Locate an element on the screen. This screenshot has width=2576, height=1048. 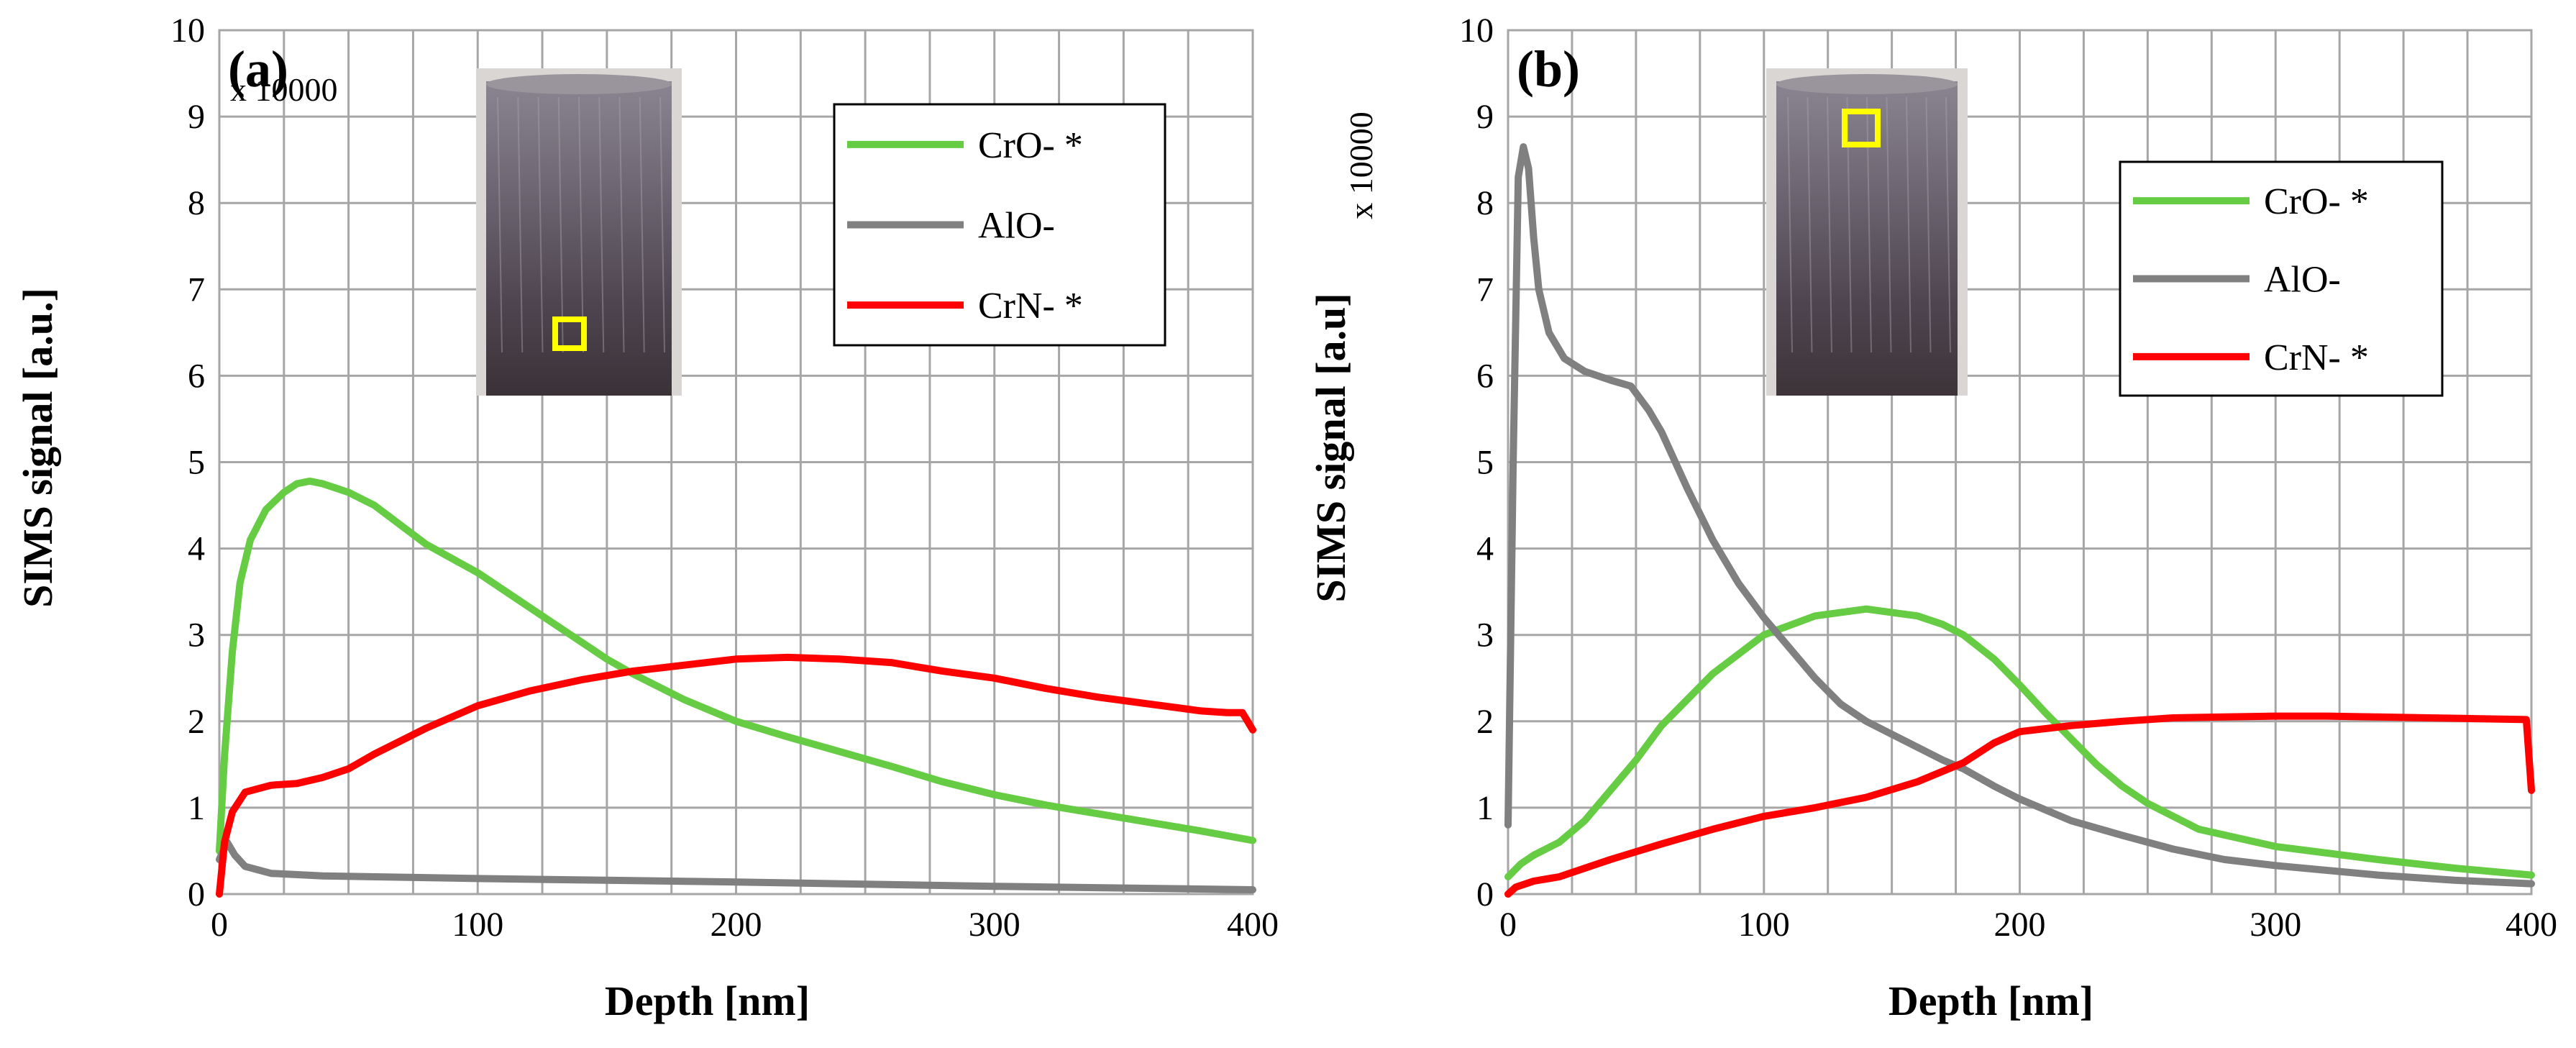
series-line-alo is located at coordinates (736, 866).